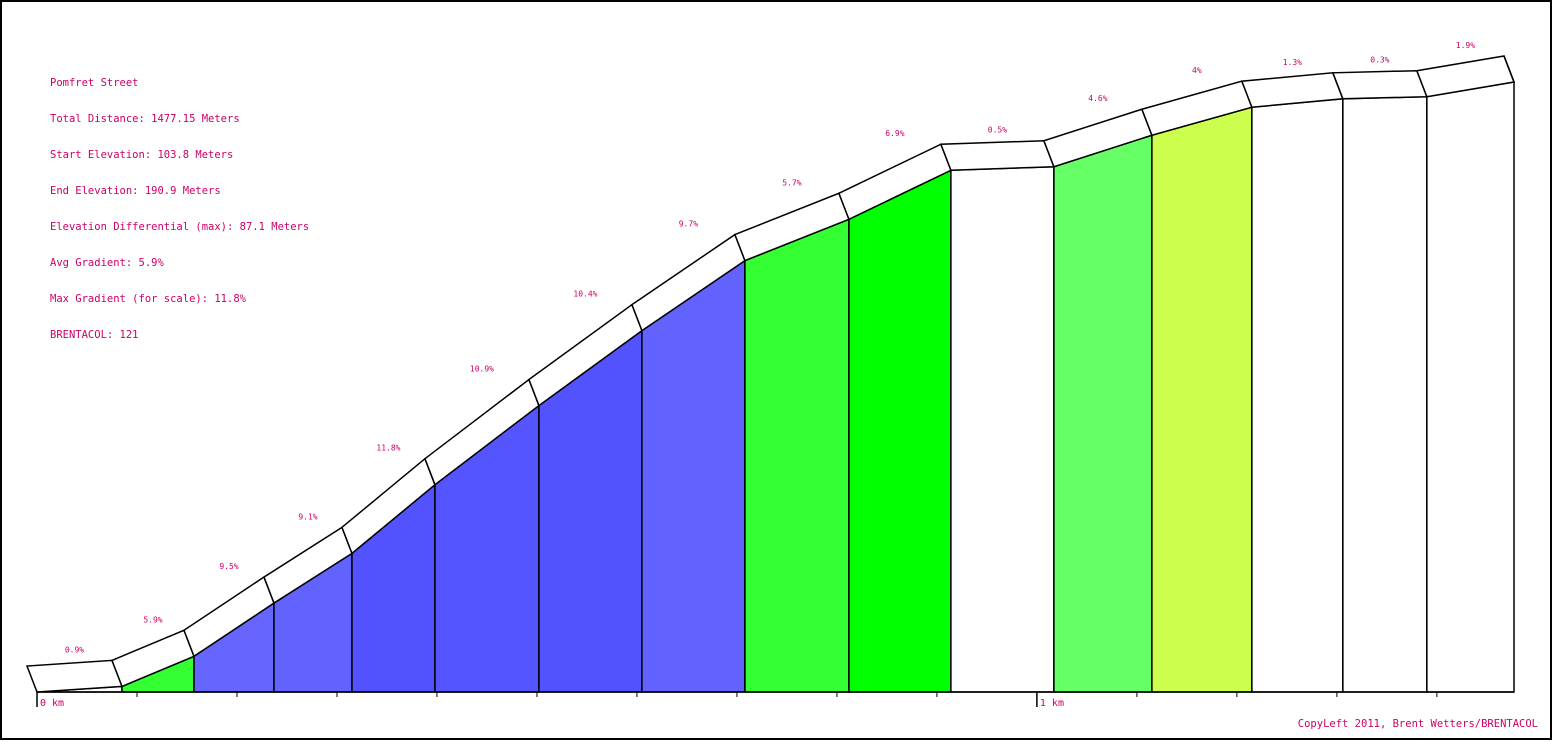 The height and width of the screenshot is (742, 1552). What do you see at coordinates (1197, 70) in the screenshot?
I see `gradient-label-12: 4%` at bounding box center [1197, 70].